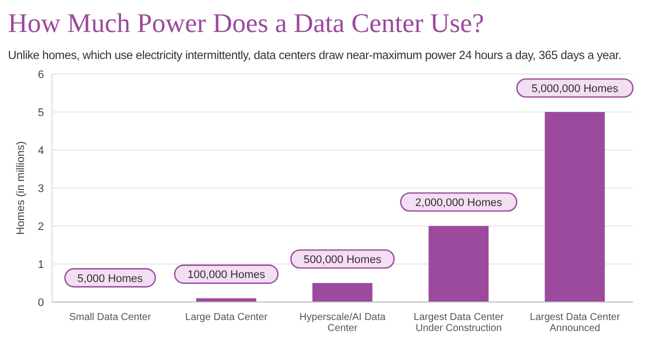 The image size is (649, 347). What do you see at coordinates (41, 264) in the screenshot?
I see `y-tick-label: 1` at bounding box center [41, 264].